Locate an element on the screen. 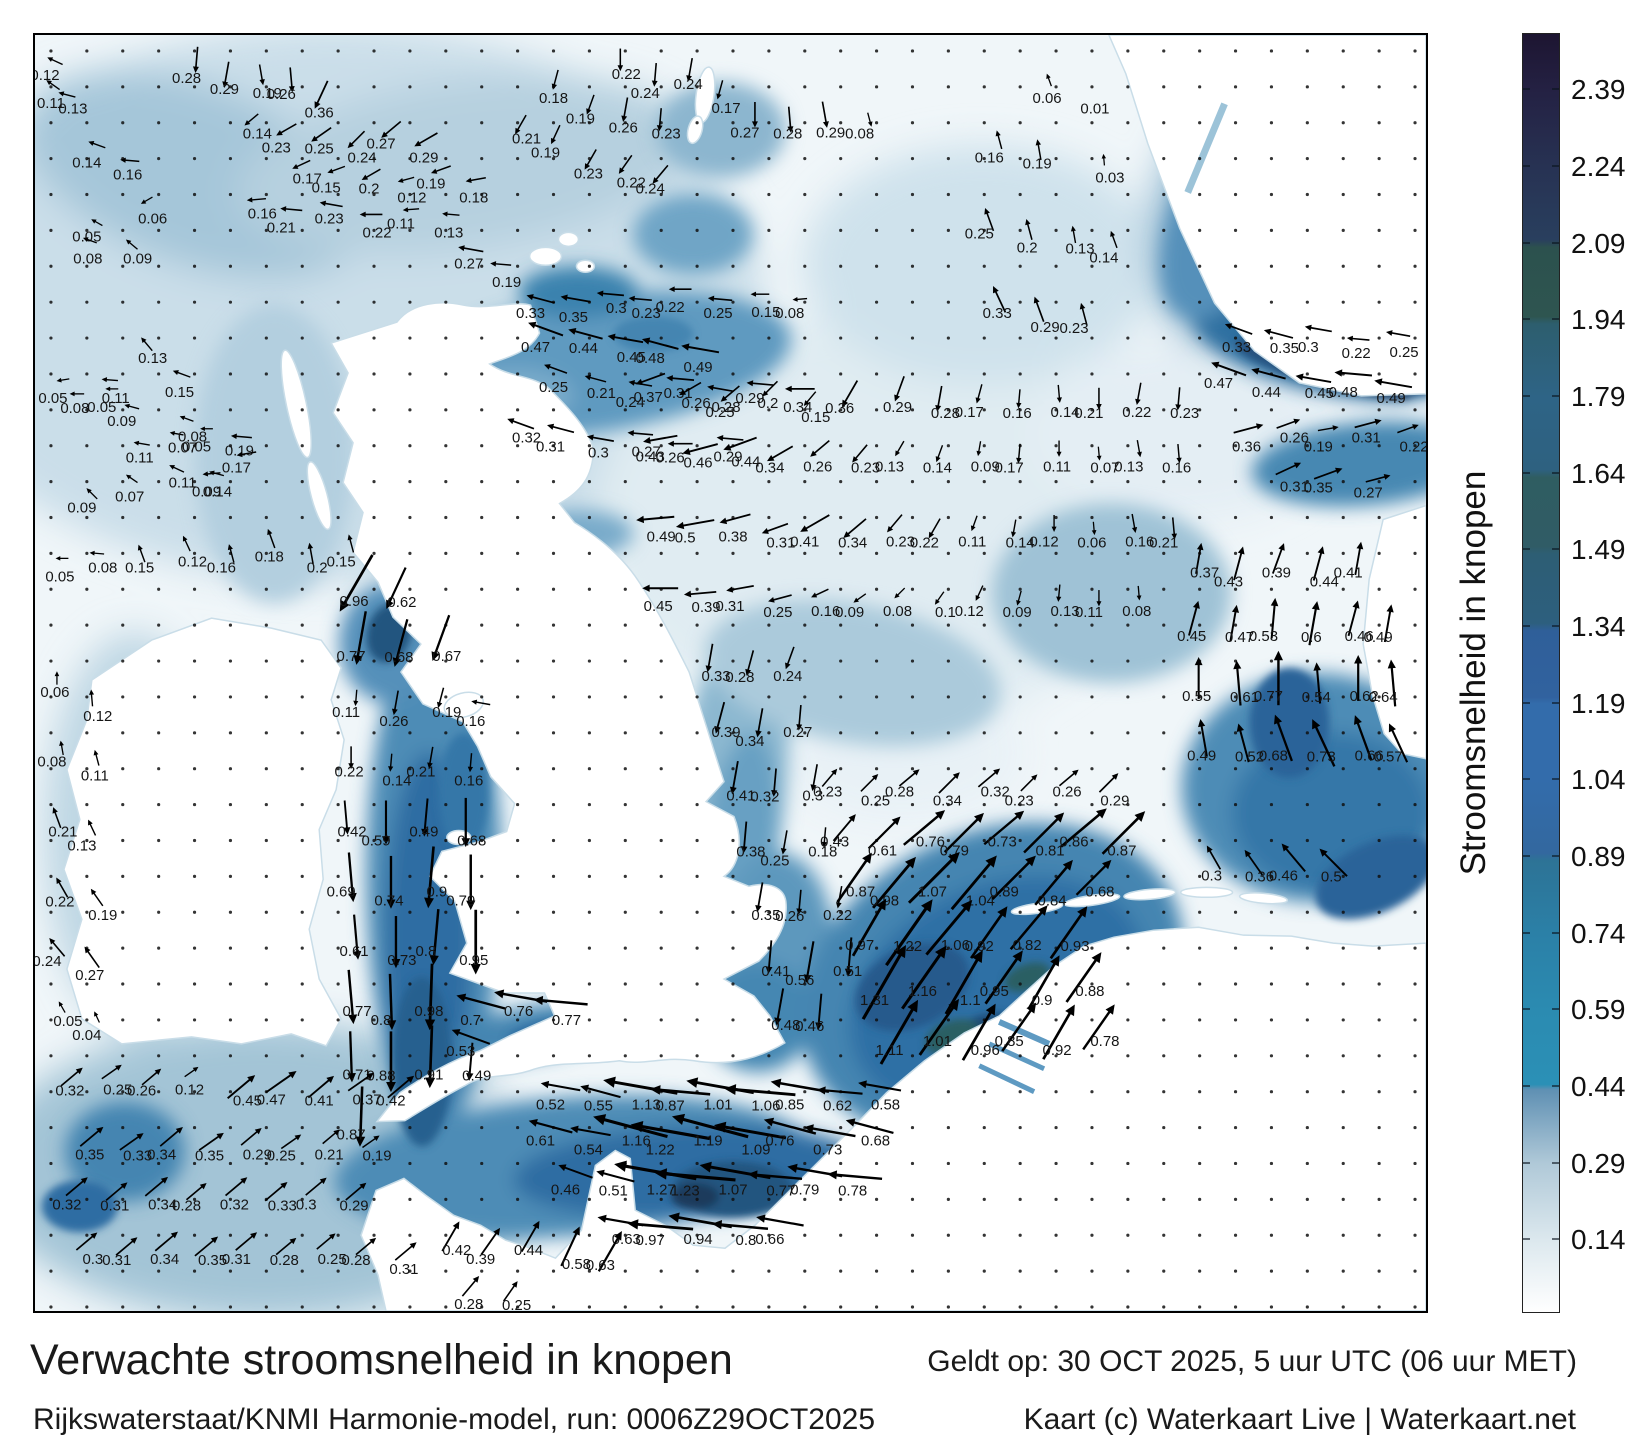  svg-text: 0.38 is located at coordinates (732, 536).